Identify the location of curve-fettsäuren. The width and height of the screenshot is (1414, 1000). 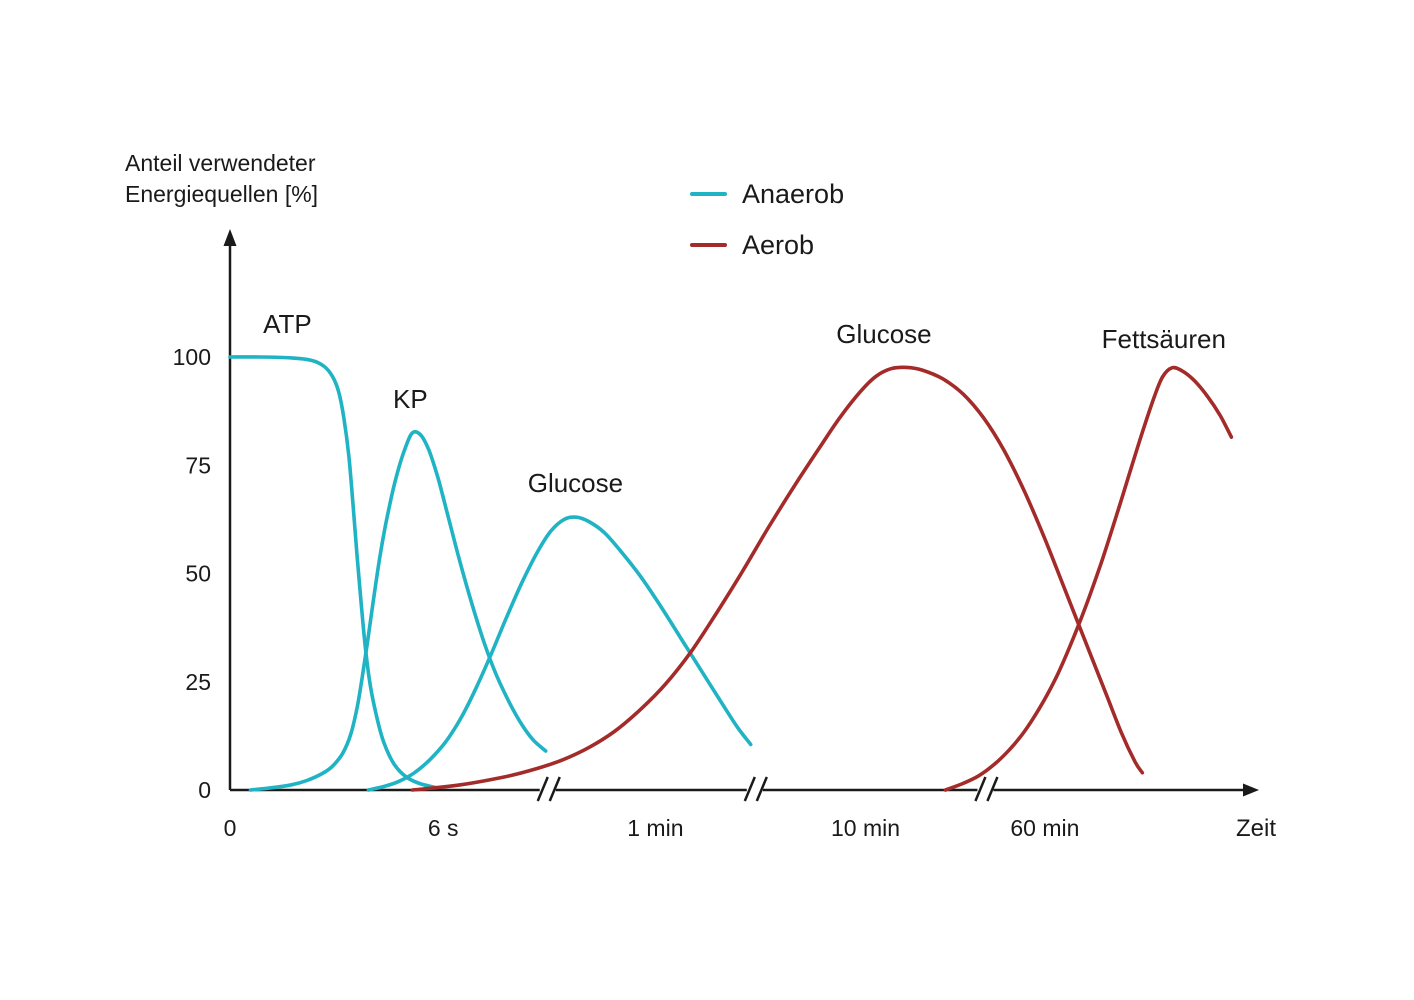
(1088, 578).